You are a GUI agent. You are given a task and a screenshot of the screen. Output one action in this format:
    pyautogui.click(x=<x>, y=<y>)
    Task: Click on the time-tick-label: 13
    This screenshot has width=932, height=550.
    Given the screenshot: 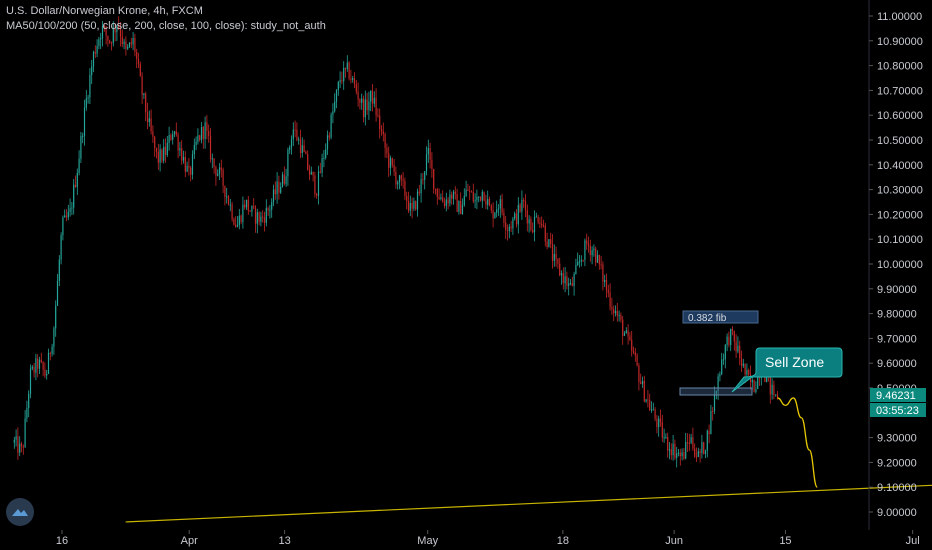 What is the action you would take?
    pyautogui.click(x=284, y=541)
    